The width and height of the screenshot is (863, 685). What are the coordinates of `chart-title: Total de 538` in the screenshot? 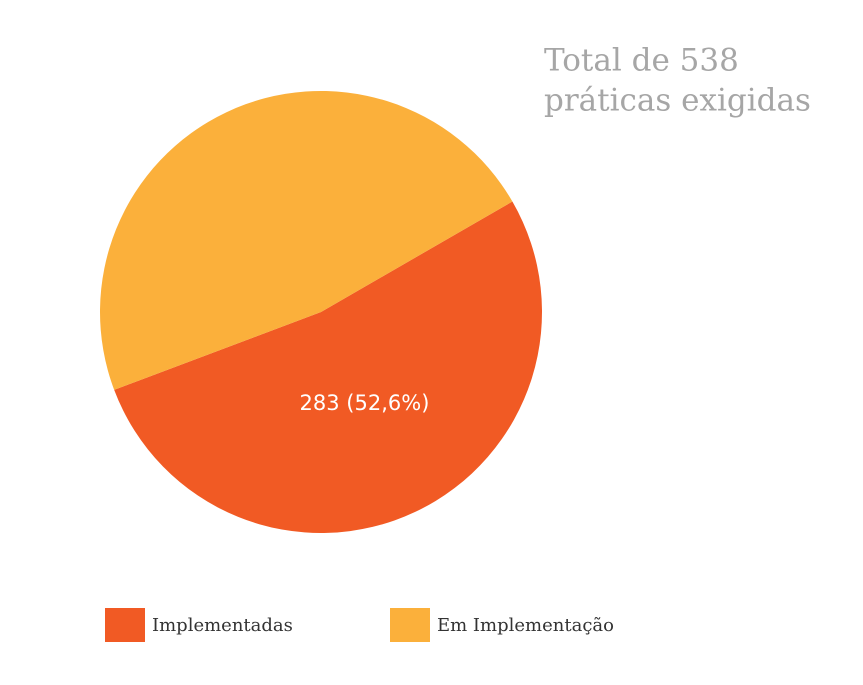 It's located at (641, 61).